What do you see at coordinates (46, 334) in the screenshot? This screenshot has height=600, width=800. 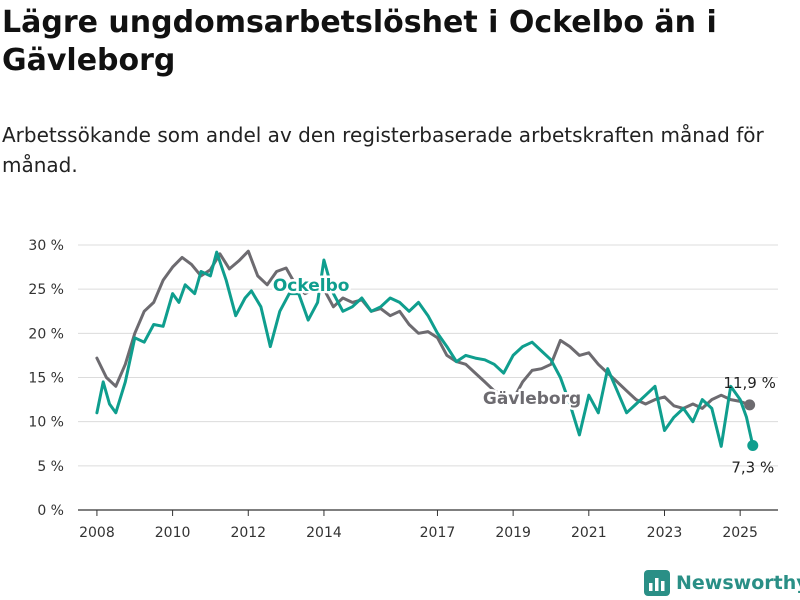 I see `y-tick-label: 20 %` at bounding box center [46, 334].